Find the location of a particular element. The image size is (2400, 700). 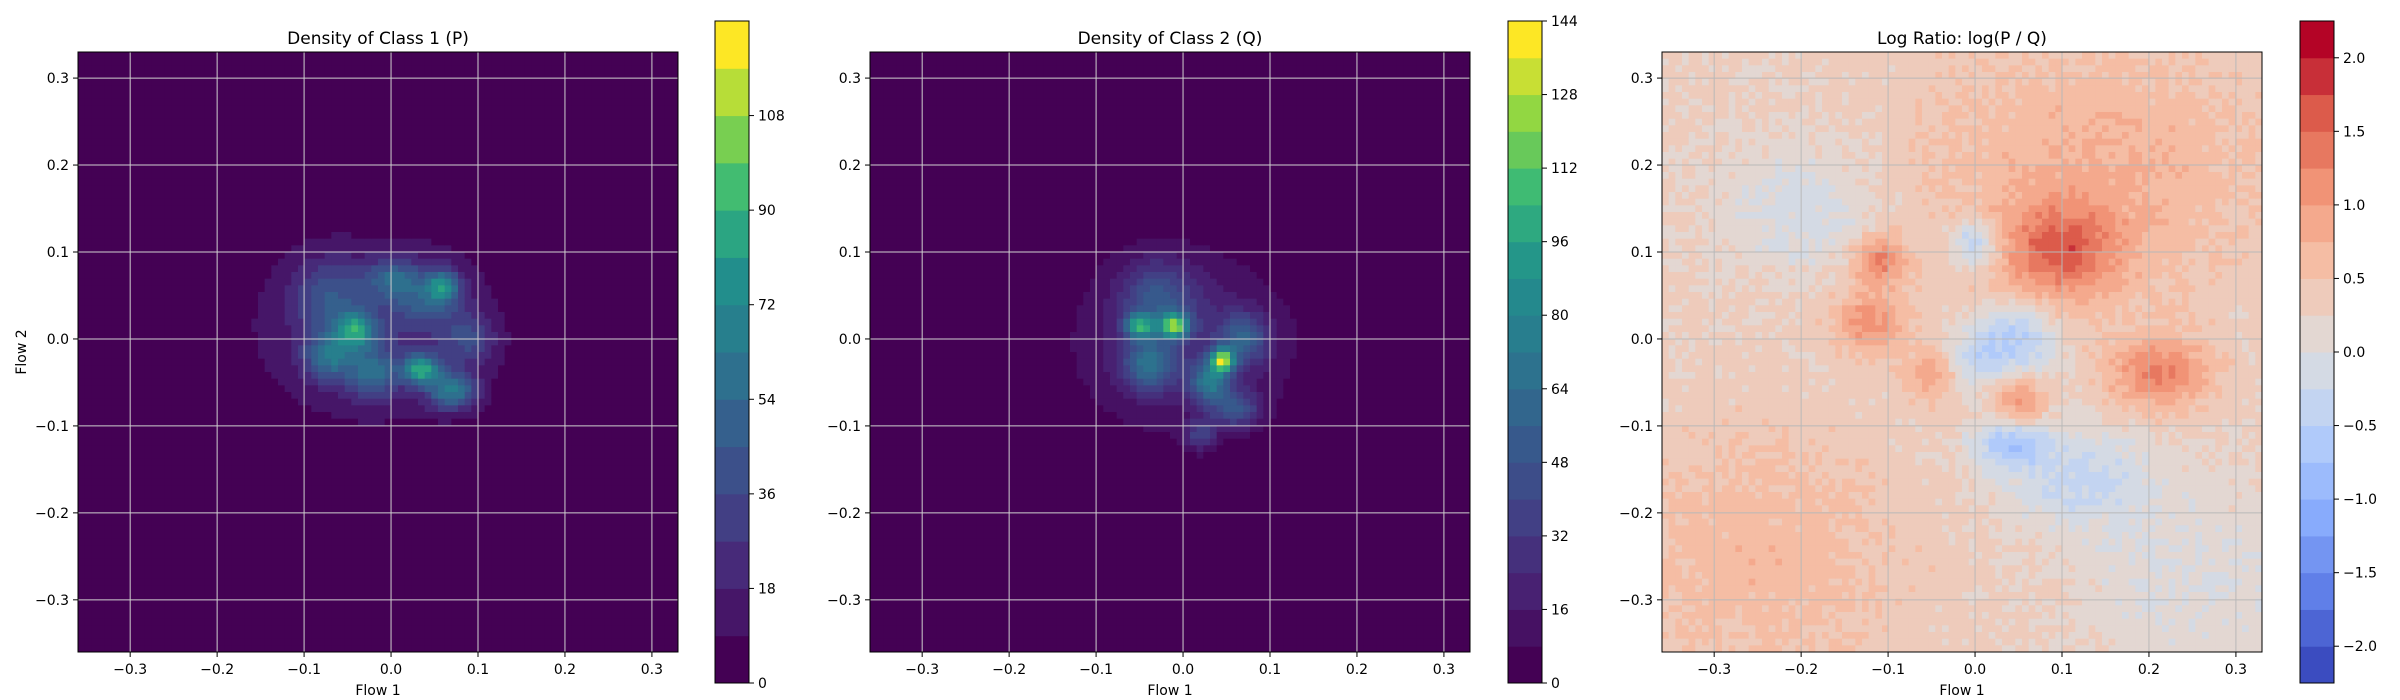

chart-title: Density of Class 1 (P) is located at coordinates (378, 39).